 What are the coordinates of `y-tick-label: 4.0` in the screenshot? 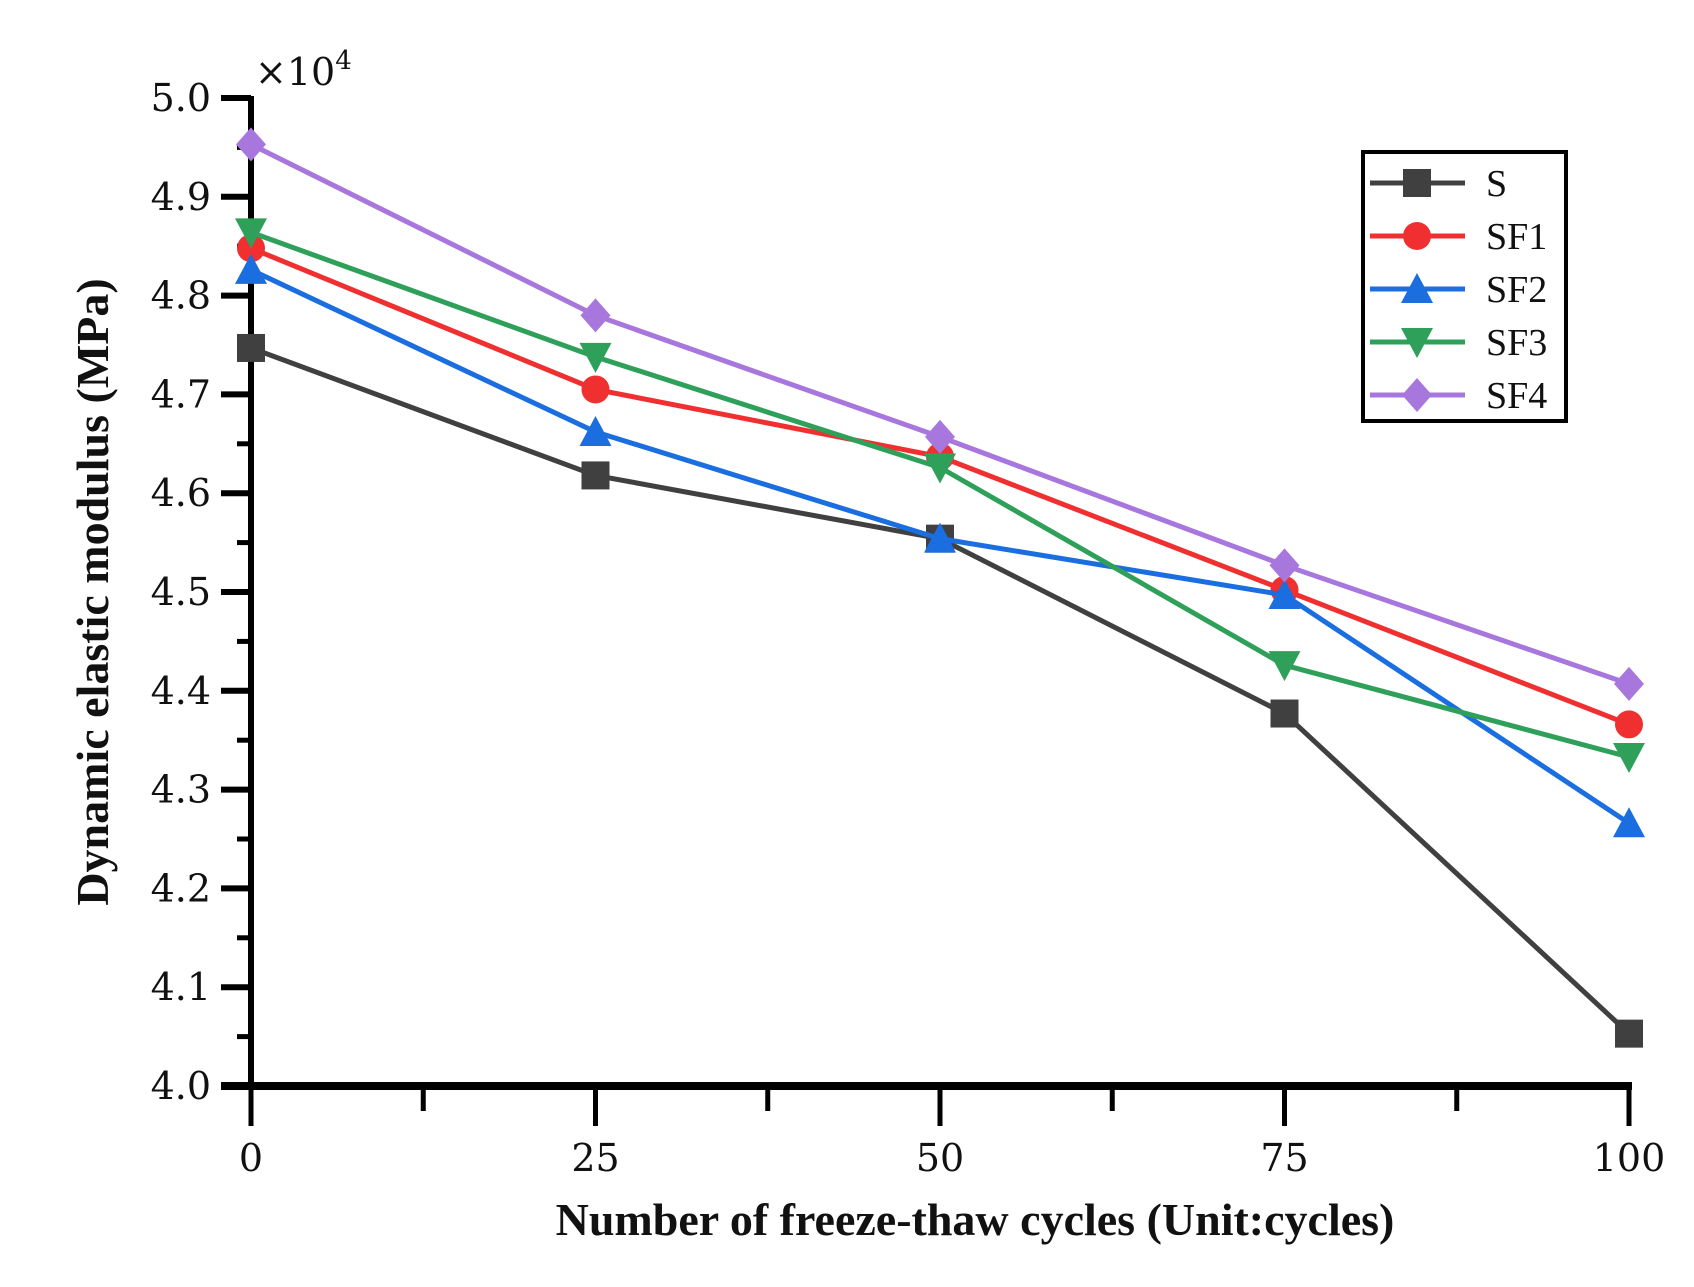 It's located at (181, 1086).